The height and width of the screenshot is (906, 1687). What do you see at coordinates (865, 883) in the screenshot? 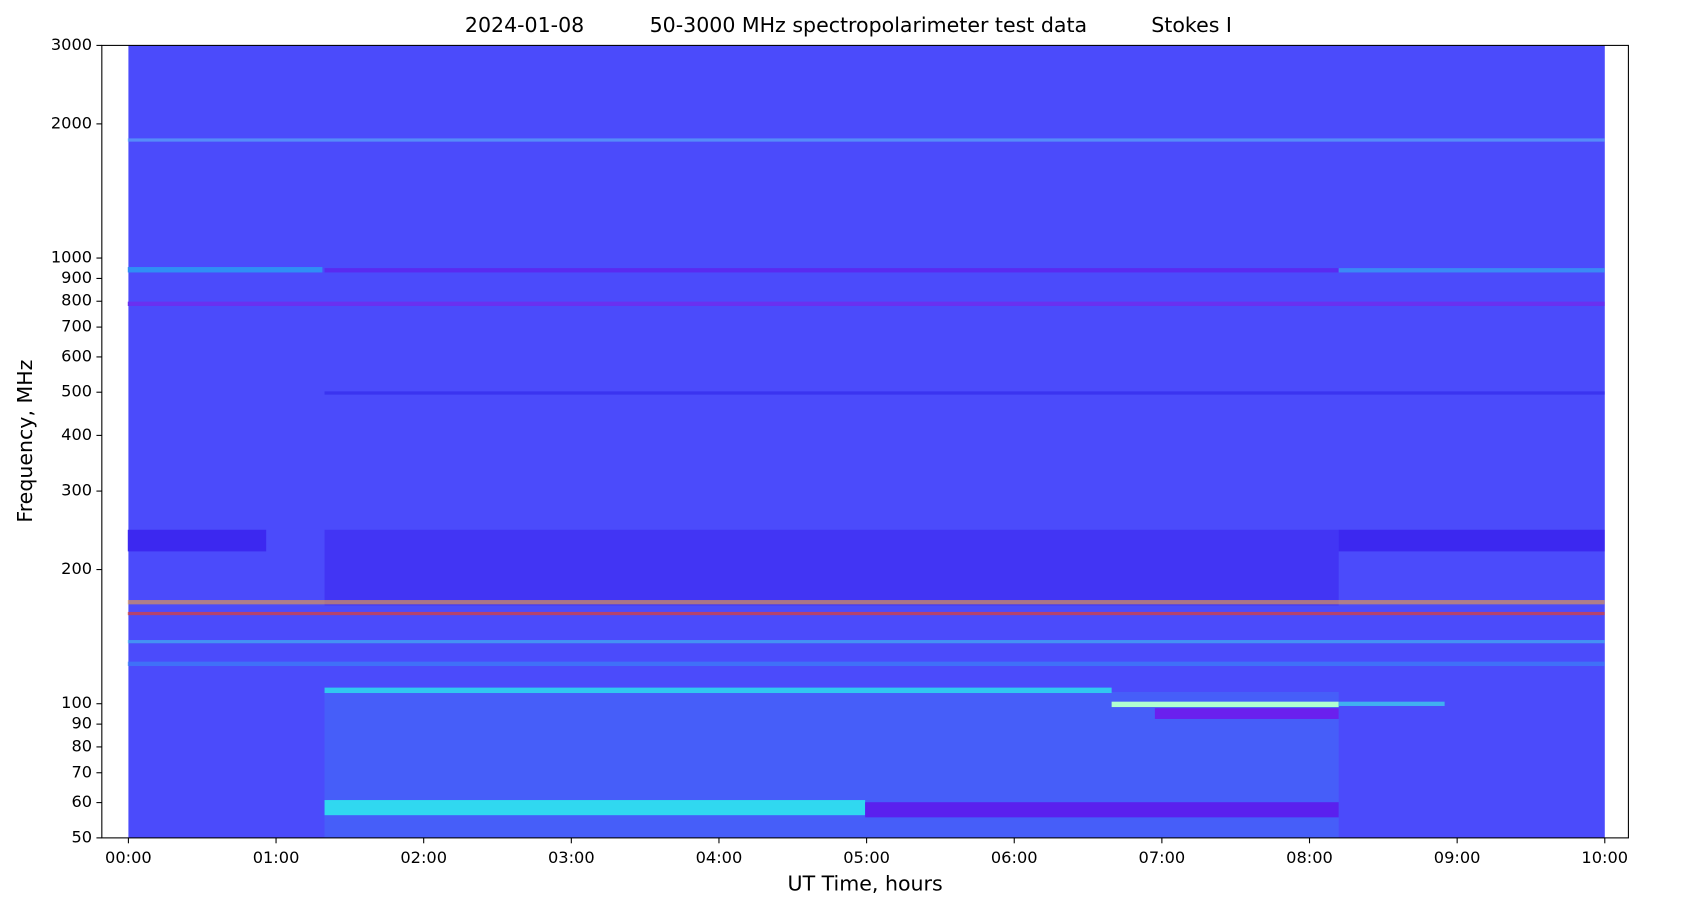
I see `x-axis-label: UT Time, hours` at bounding box center [865, 883].